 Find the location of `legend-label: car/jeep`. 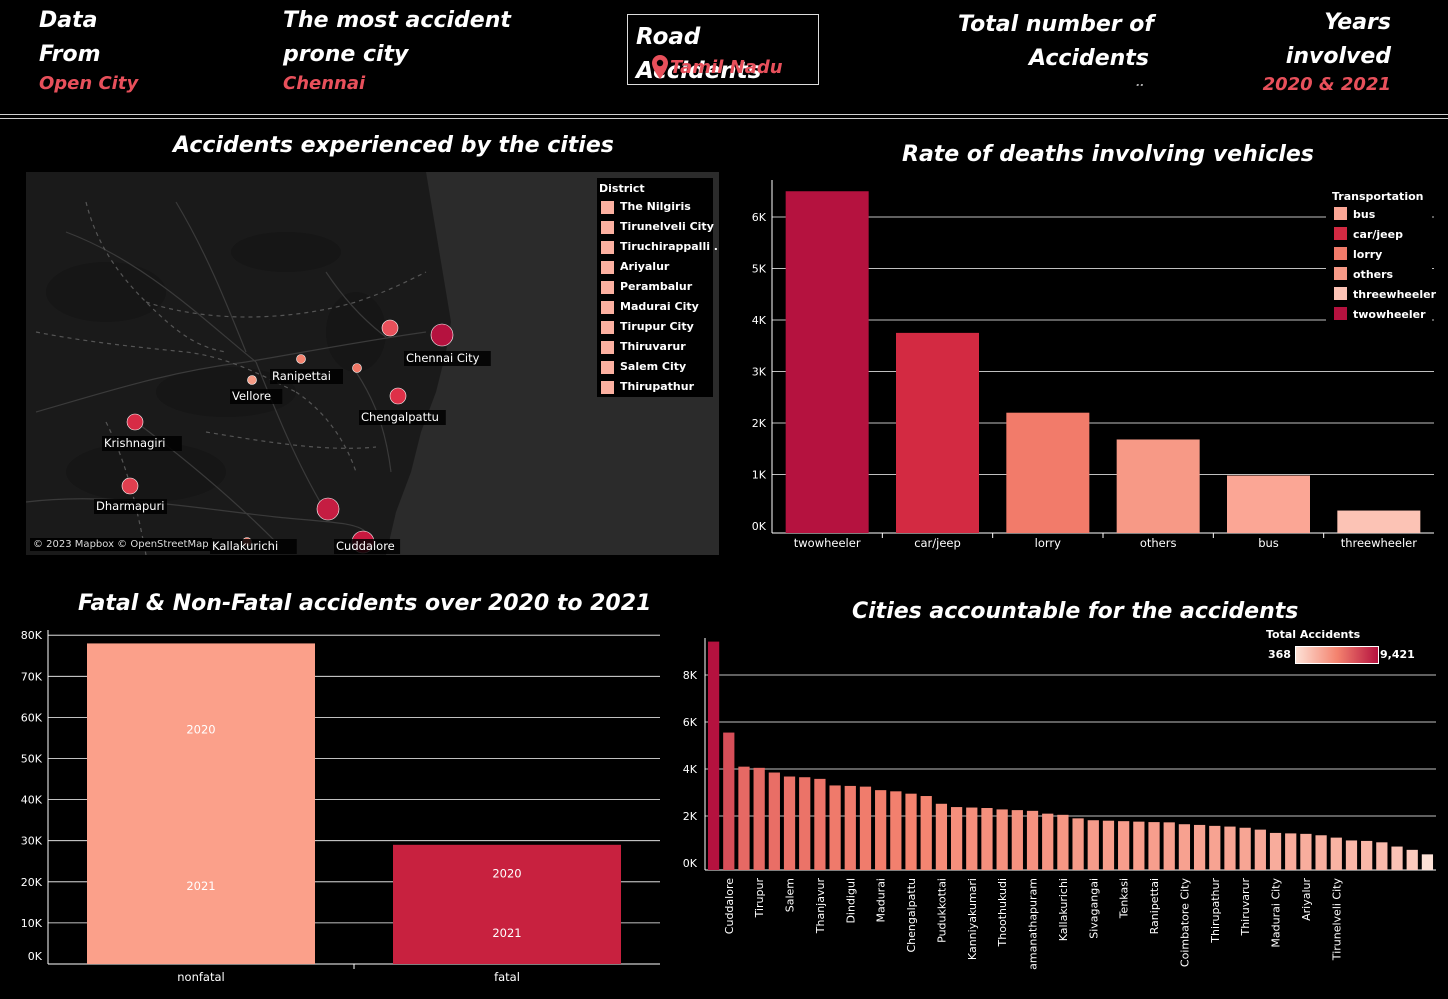

legend-label: car/jeep is located at coordinates (1378, 234).